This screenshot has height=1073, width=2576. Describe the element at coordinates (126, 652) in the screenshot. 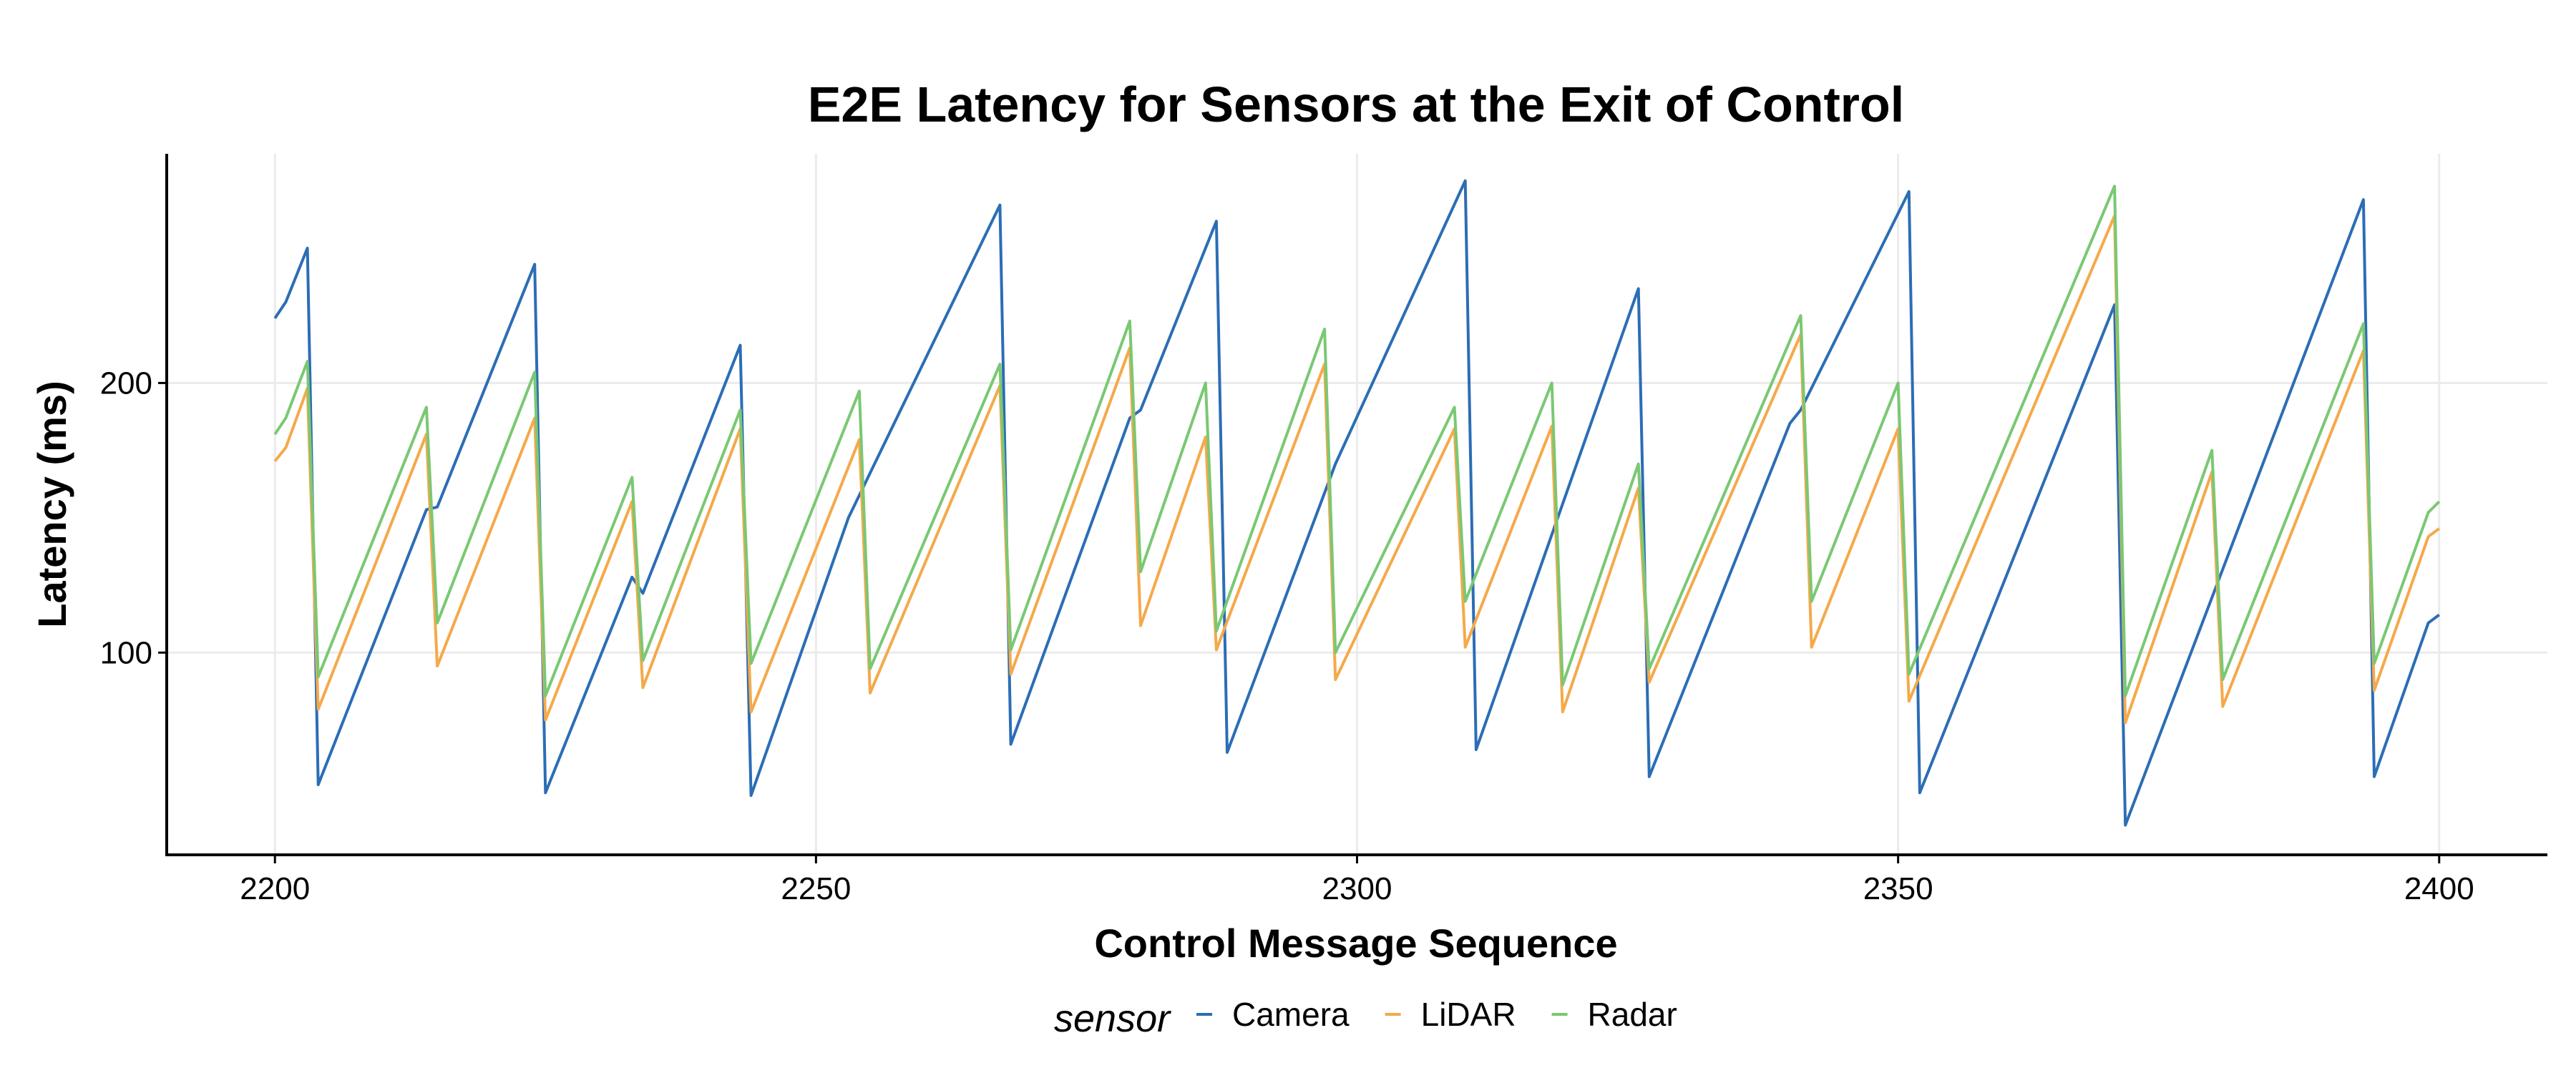

I see `y-tick-label: 100` at that location.